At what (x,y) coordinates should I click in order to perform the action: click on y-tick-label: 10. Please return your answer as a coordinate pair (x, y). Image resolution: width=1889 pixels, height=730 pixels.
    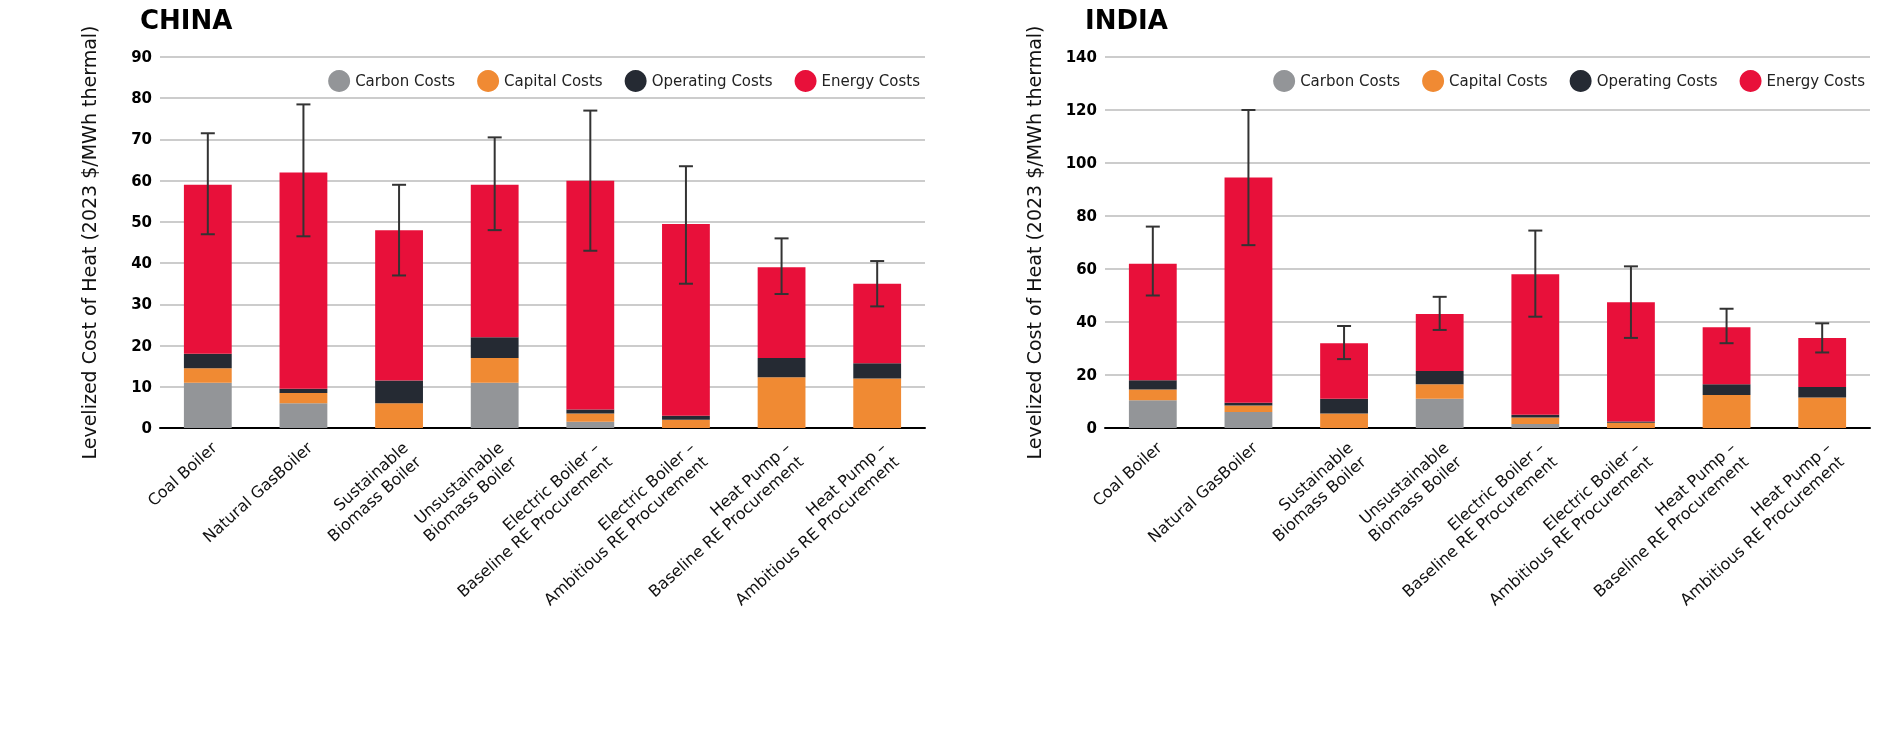
    Looking at the image, I should click on (141, 386).